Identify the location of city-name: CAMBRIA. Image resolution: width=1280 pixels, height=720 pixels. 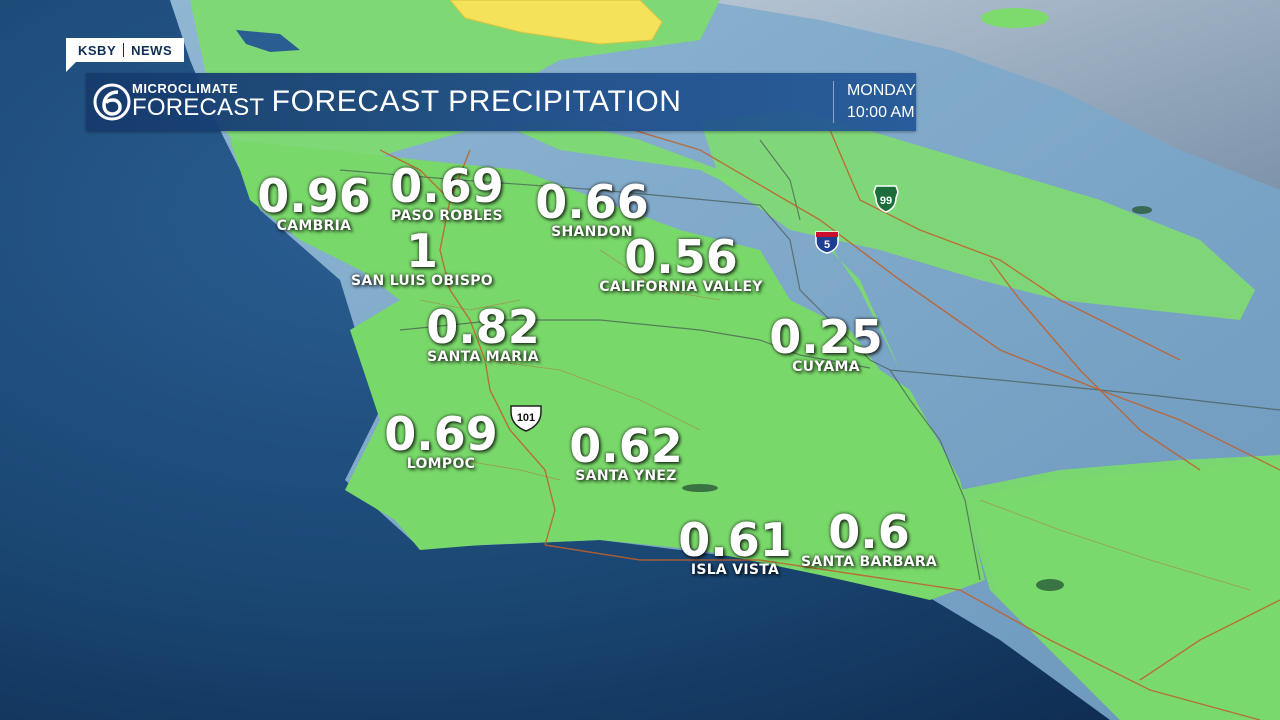
(314, 226).